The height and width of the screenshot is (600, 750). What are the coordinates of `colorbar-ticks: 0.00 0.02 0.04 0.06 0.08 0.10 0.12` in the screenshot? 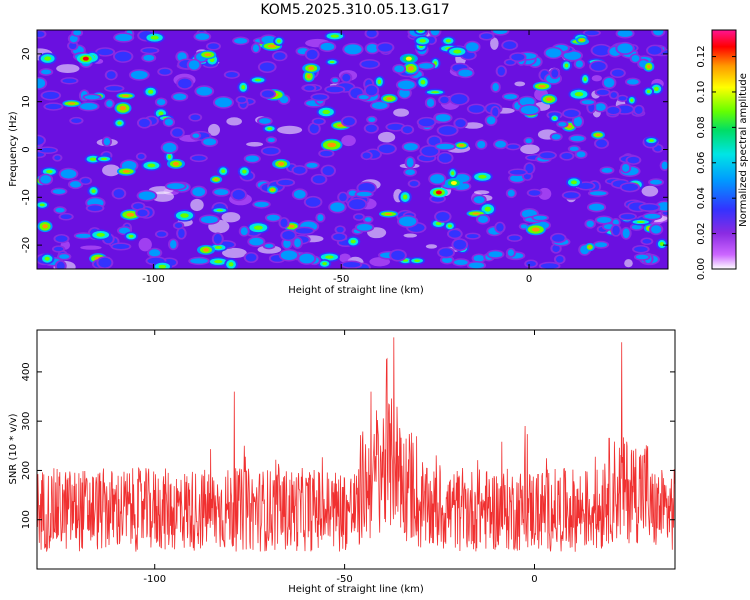 It's located at (716, 162).